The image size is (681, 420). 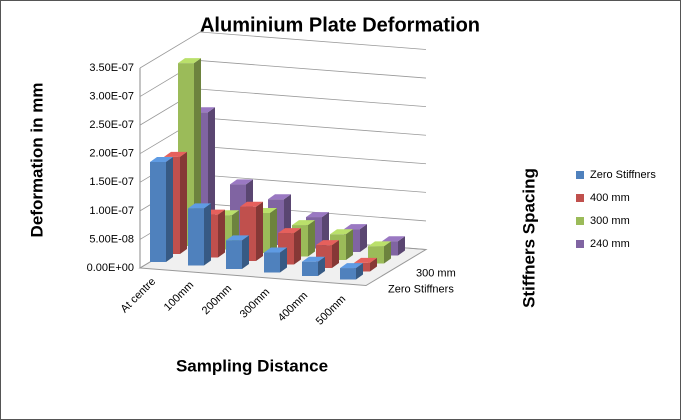 I want to click on x-axis-title: Sampling Distance, so click(x=252, y=365).